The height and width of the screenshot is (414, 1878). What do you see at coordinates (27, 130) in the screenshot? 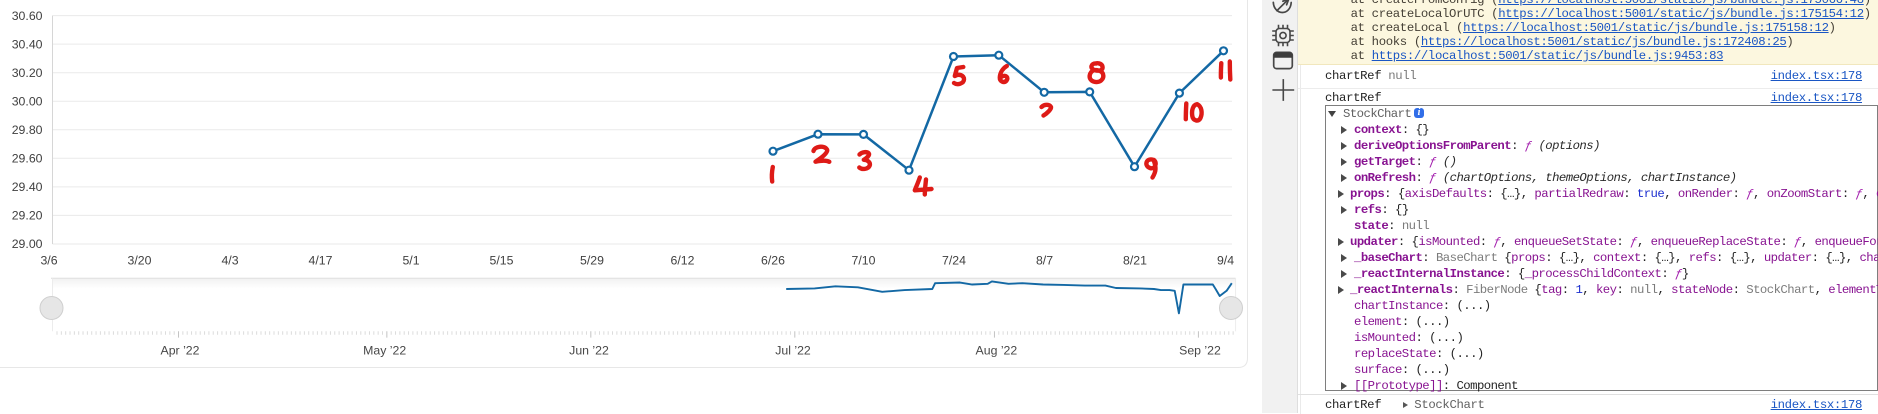
I see `svg-text: 29.80` at bounding box center [27, 130].